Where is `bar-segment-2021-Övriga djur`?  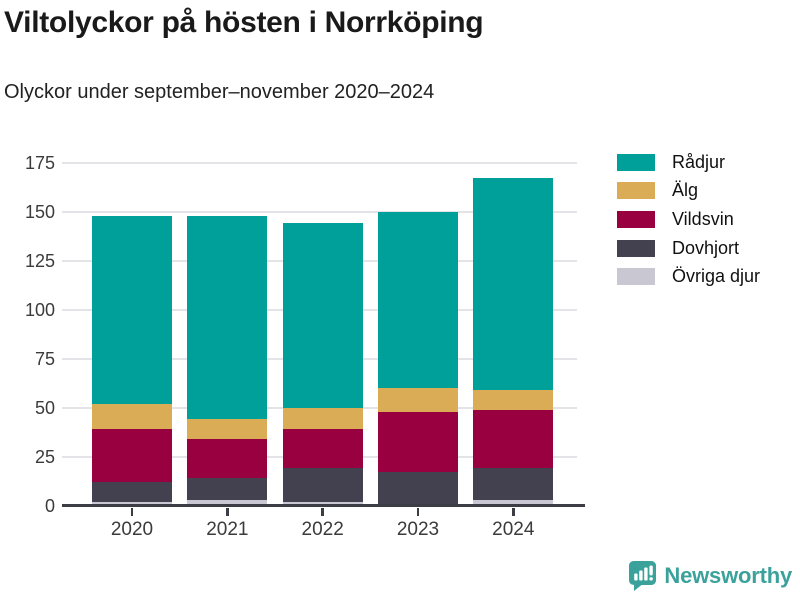 bar-segment-2021-Övriga djur is located at coordinates (227, 502).